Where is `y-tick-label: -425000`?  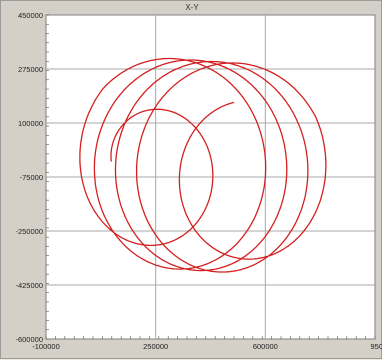
y-tick-label: -425000 is located at coordinates (29, 285).